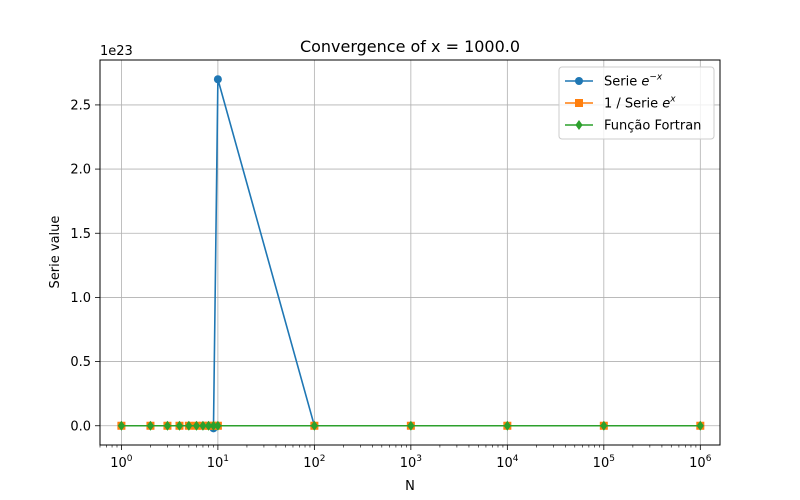 The image size is (800, 500). What do you see at coordinates (633, 81) in the screenshot?
I see `legend-label: Serie e−x` at bounding box center [633, 81].